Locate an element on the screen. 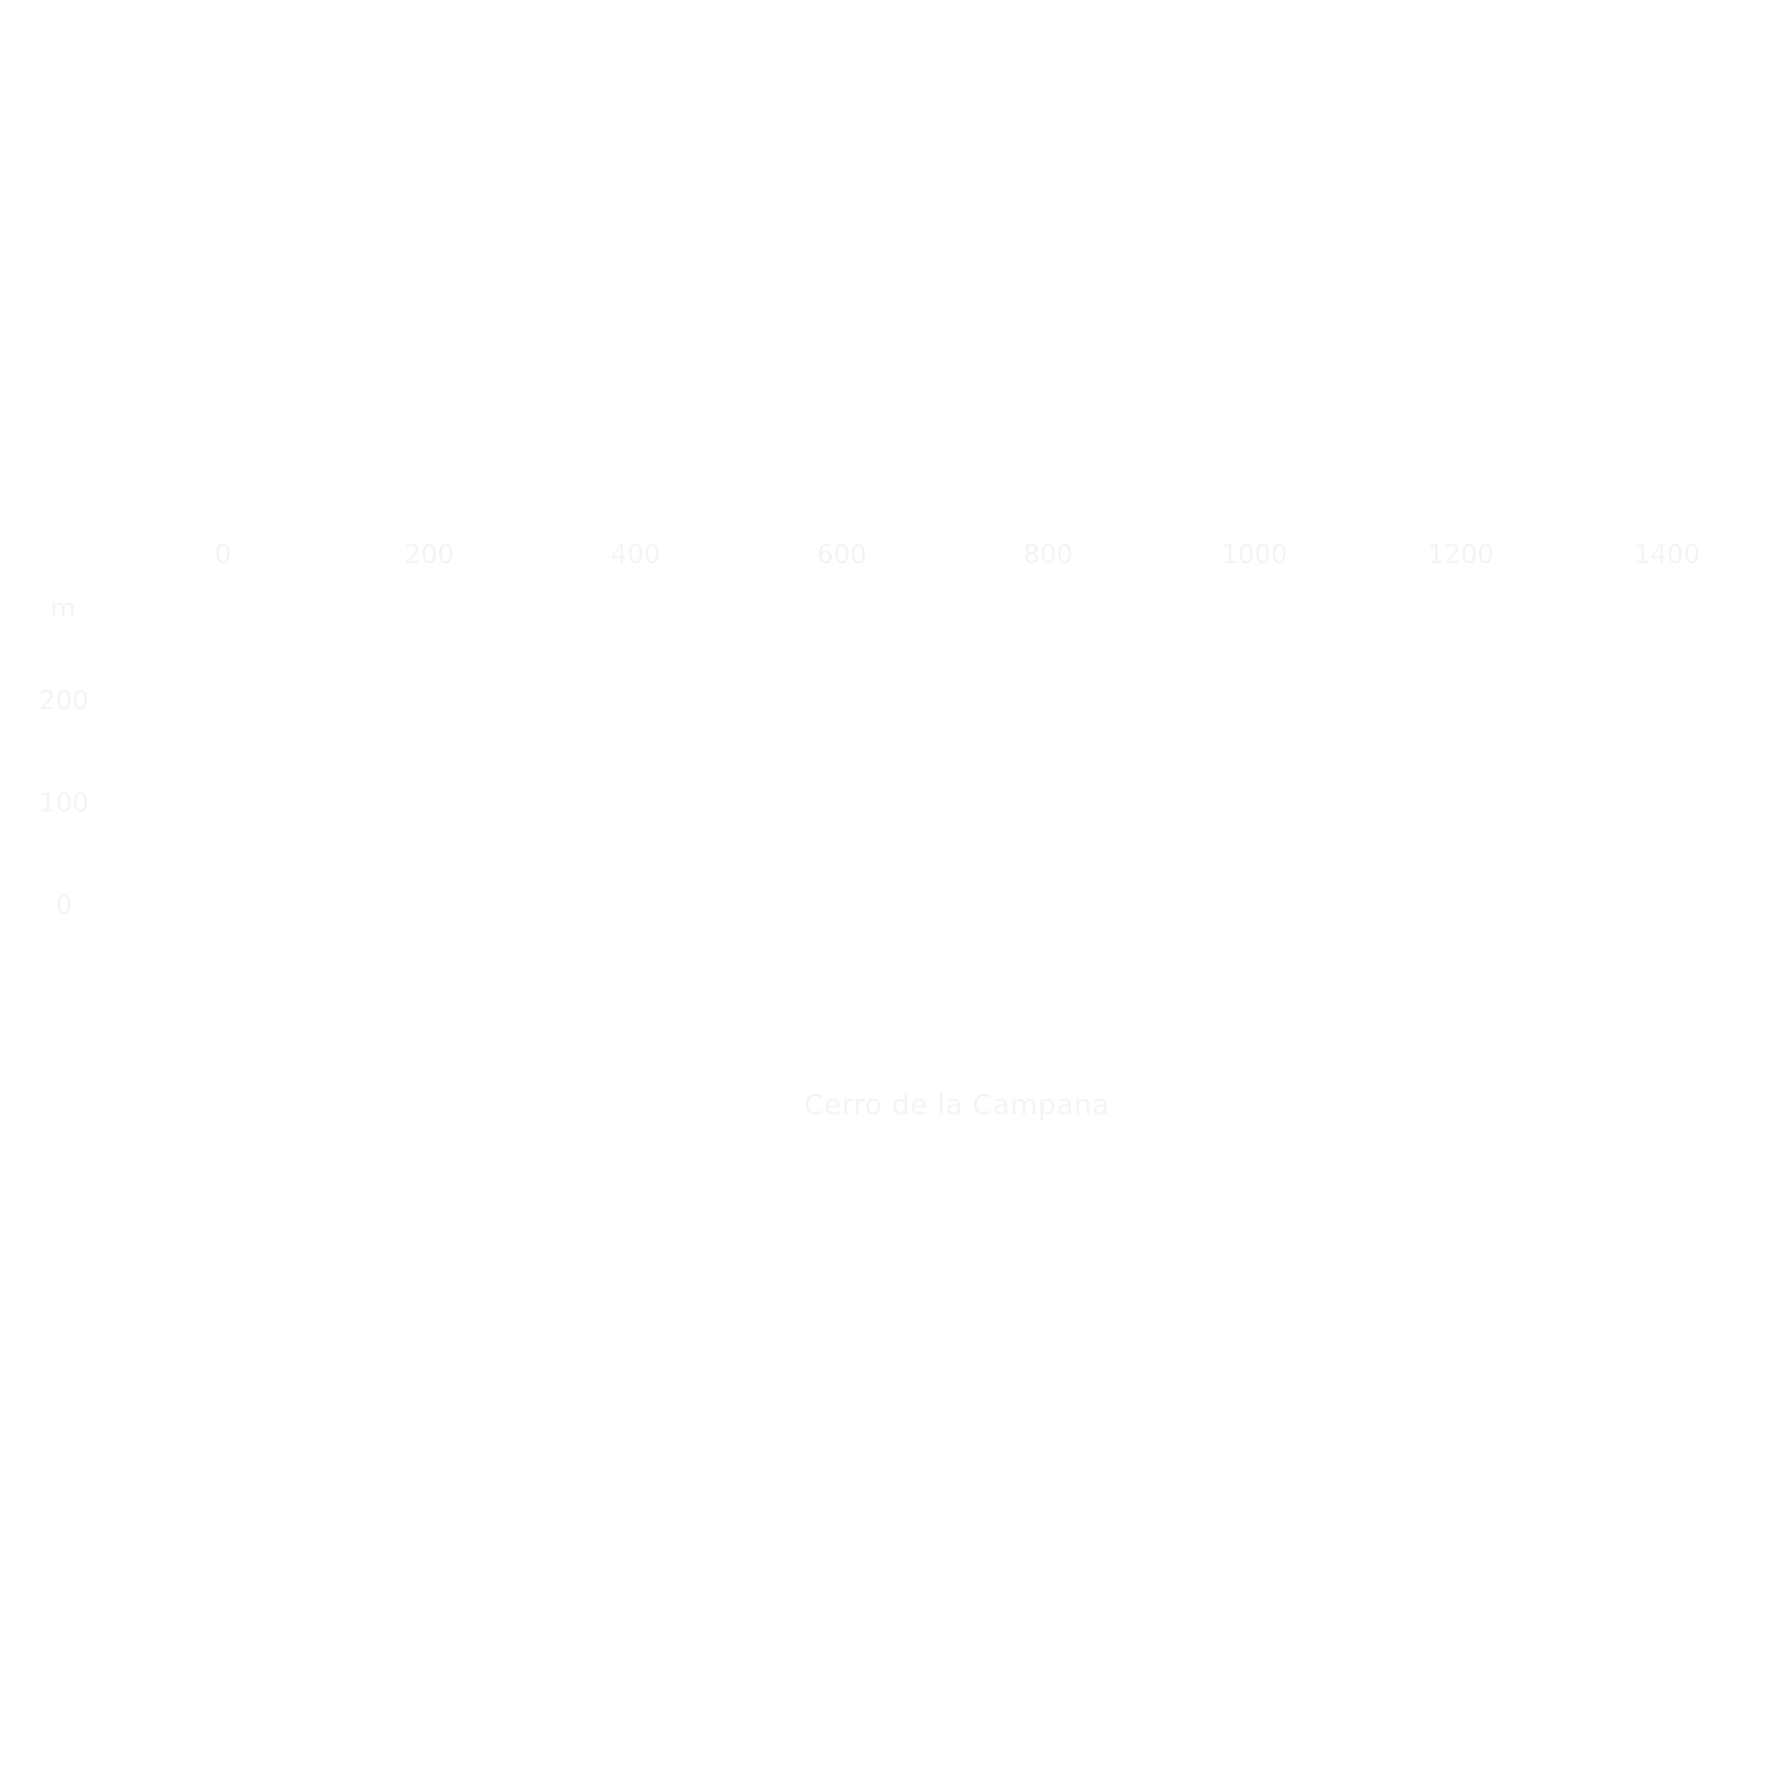  chart-caption: Cerro de la Campana is located at coordinates (957, 1104).